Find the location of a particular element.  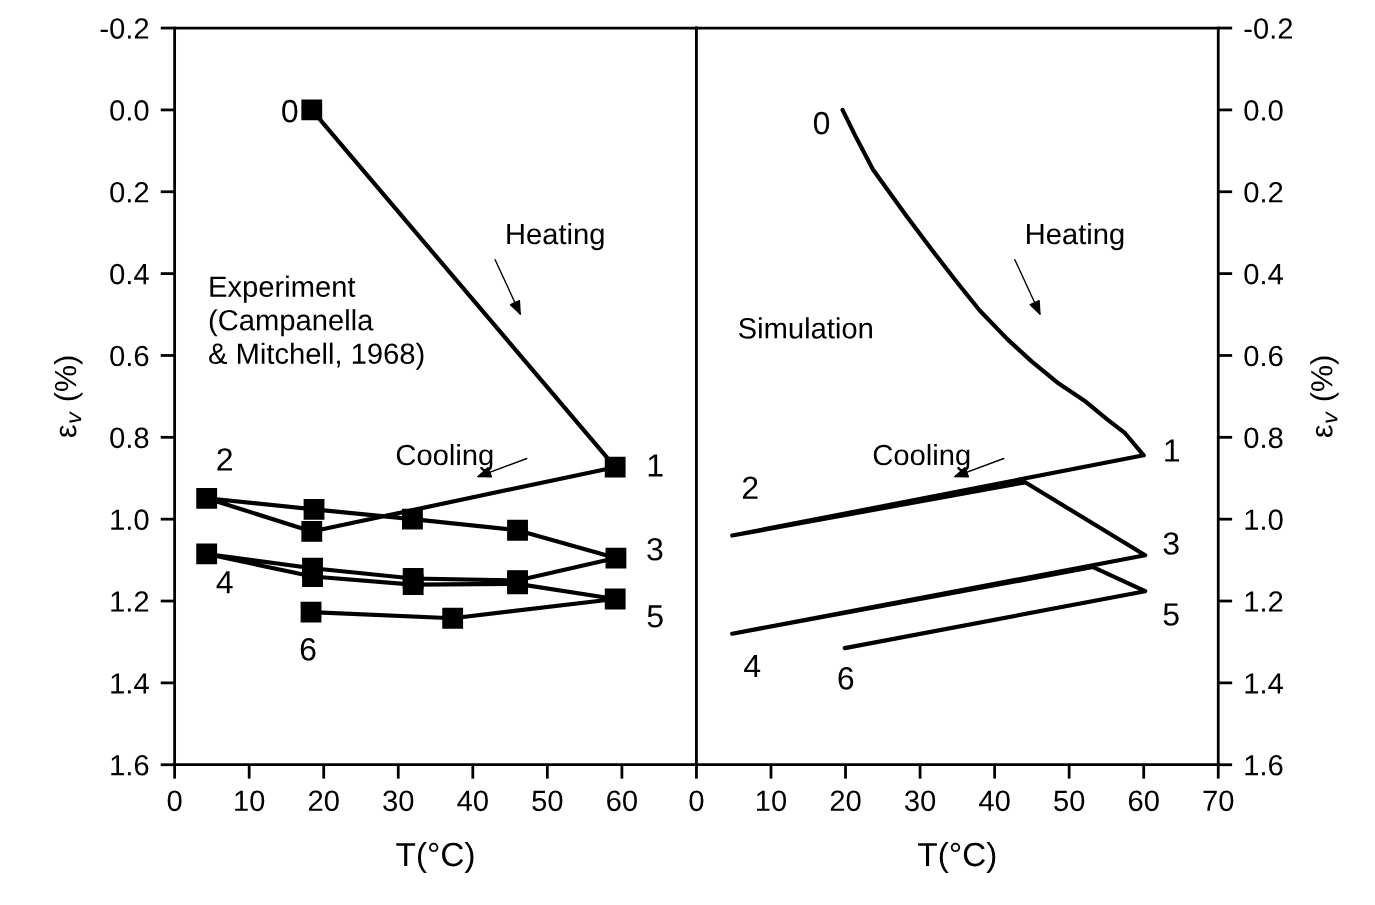

annotation: Simulation is located at coordinates (805, 328).